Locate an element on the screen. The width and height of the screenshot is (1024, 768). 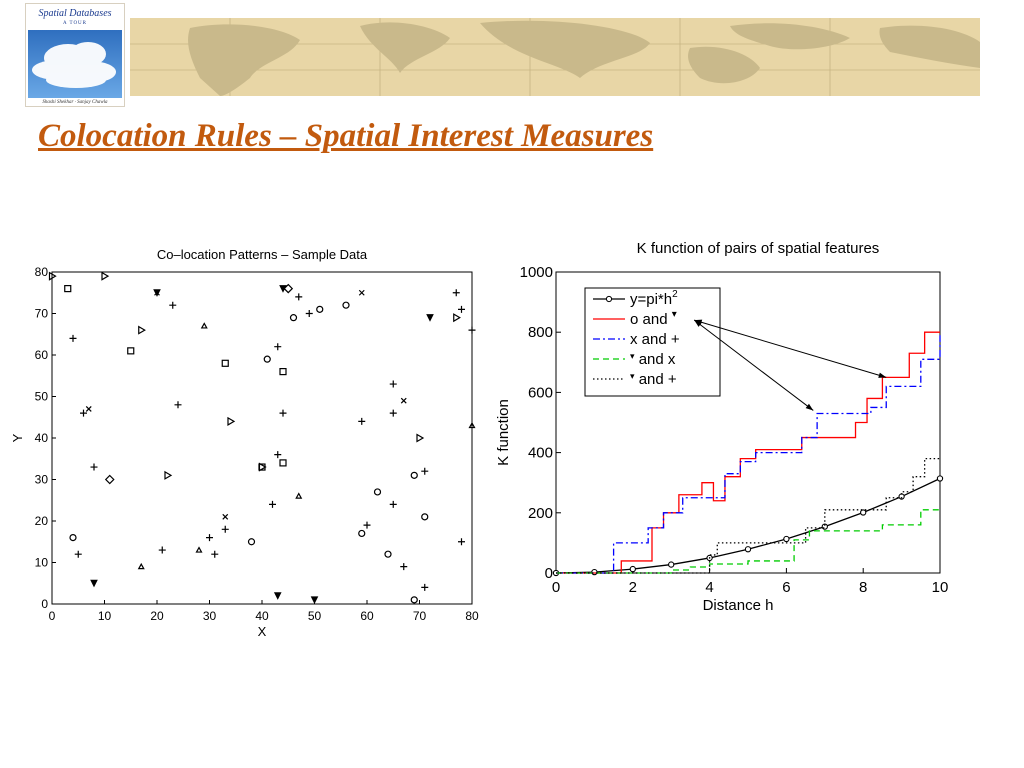
legend-label: ▾ and + is located at coordinates (653, 379).